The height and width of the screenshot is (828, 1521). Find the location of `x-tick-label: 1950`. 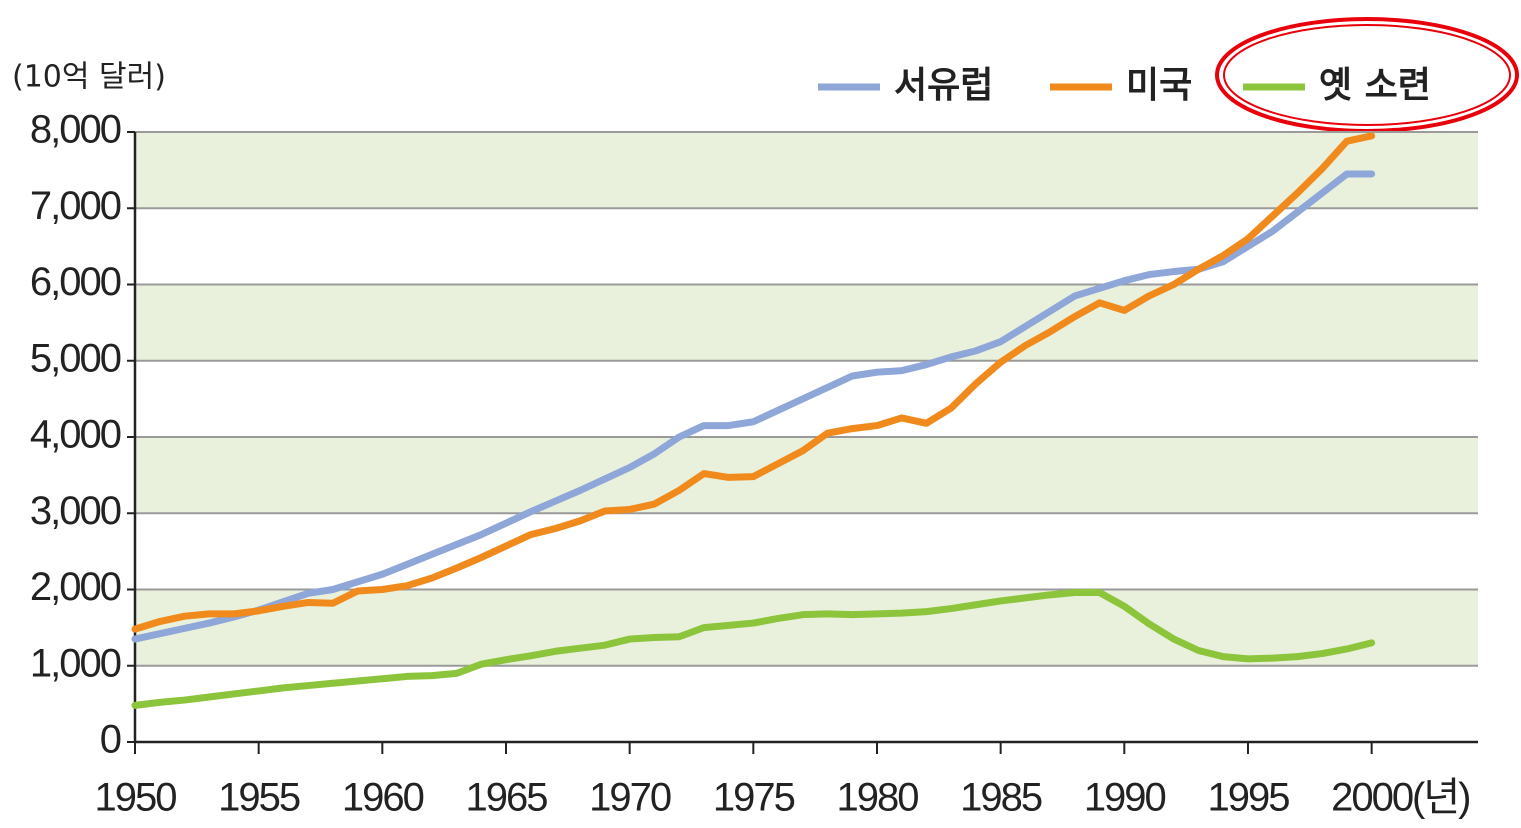

x-tick-label: 1950 is located at coordinates (136, 798).